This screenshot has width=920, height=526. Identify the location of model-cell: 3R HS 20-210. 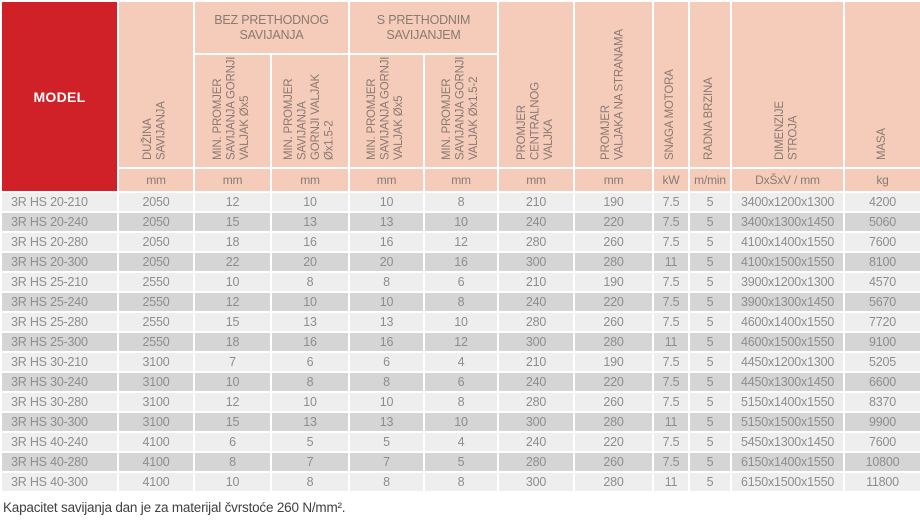
(59, 202).